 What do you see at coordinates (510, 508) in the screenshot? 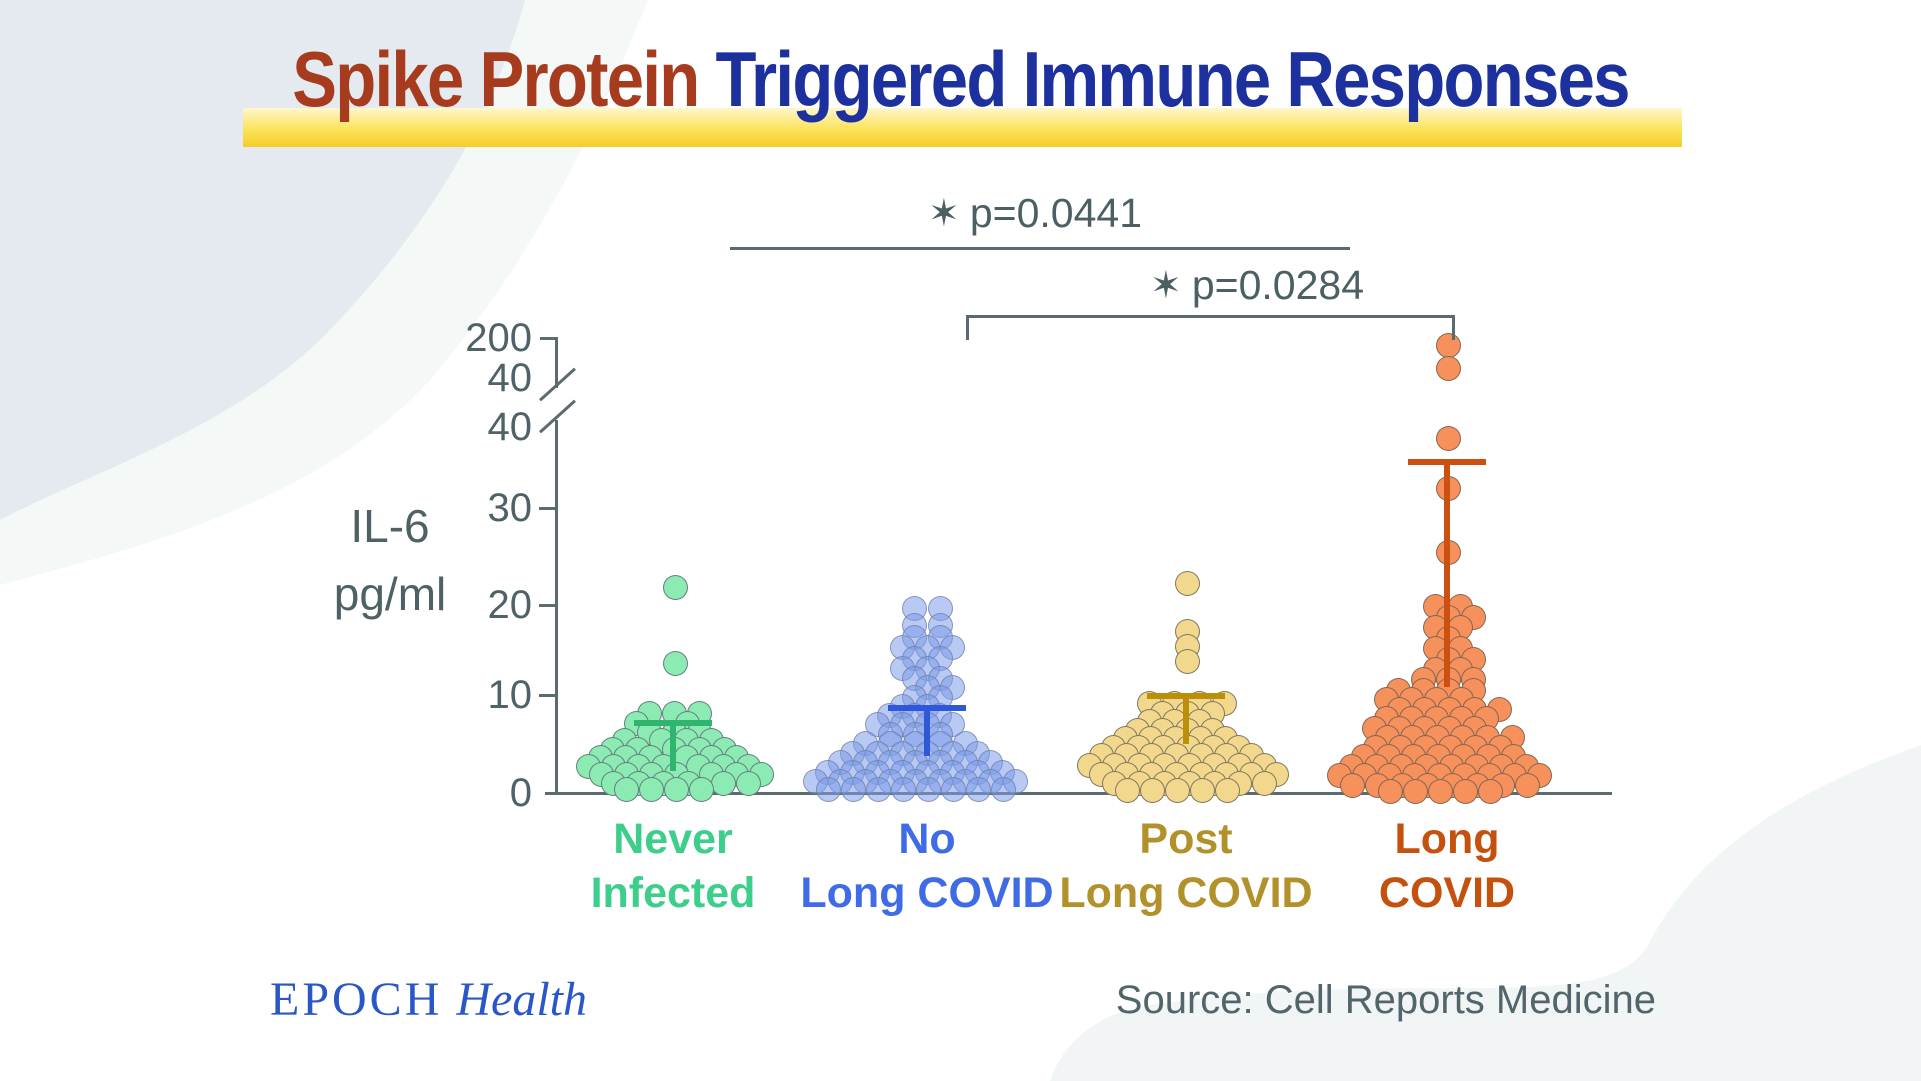
I see `y-tick-label: 30` at bounding box center [510, 508].